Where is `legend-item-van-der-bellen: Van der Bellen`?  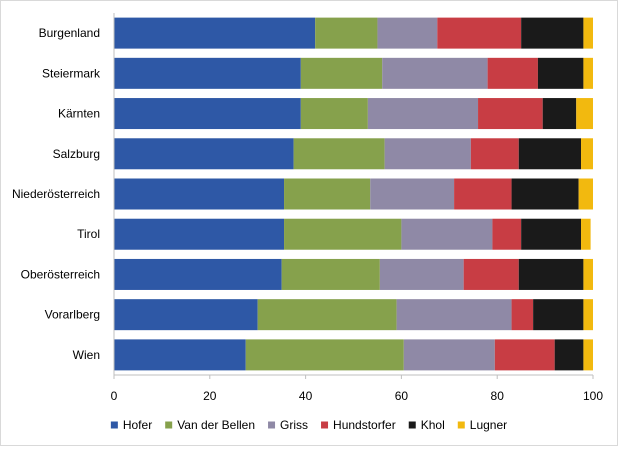
legend-item-van-der-bellen: Van der Bellen is located at coordinates (210, 425).